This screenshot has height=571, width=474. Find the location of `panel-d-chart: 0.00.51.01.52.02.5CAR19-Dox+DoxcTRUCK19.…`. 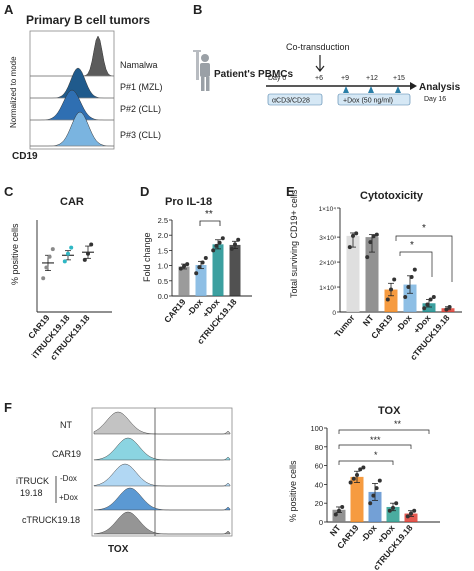

panel-d-chart: 0.00.51.01.52.02.5CAR19-Dox+DoxcTRUCK19.… is located at coordinates (205, 281).